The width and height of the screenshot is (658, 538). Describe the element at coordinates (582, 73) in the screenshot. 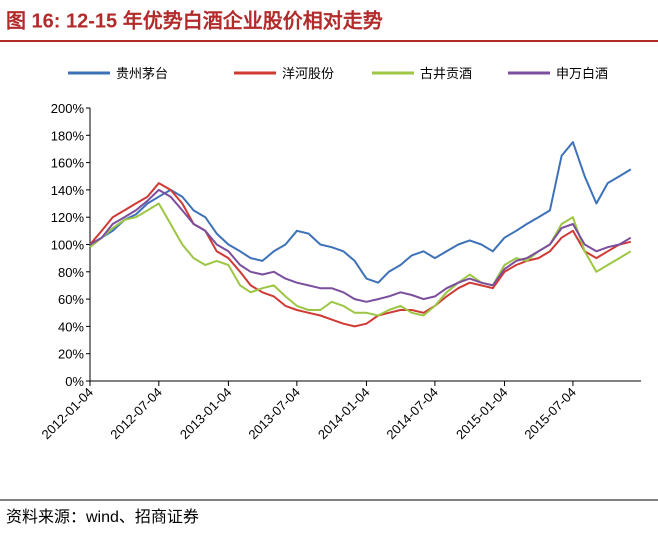

I see `legend-label: 申万白酒` at that location.